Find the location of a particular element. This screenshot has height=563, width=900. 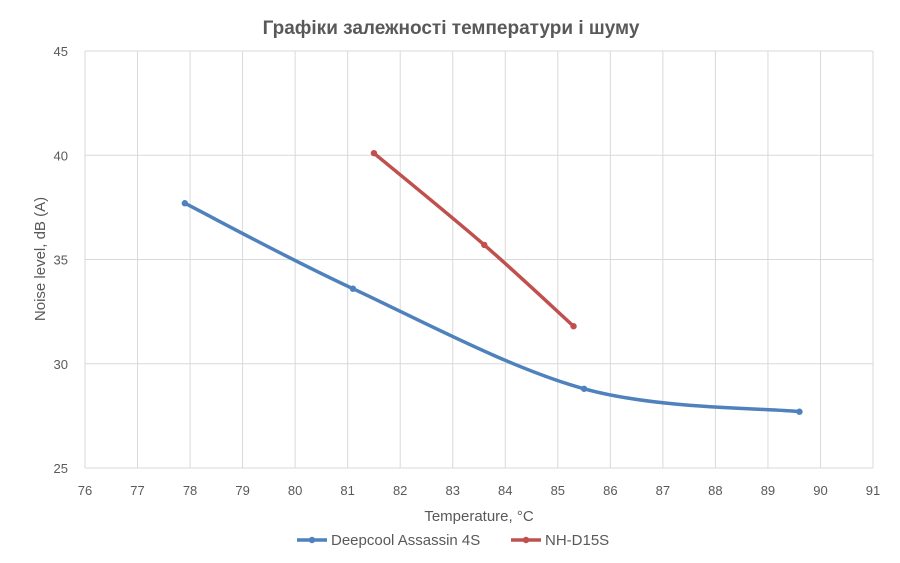

x-tick-label: 89 is located at coordinates (768, 490).